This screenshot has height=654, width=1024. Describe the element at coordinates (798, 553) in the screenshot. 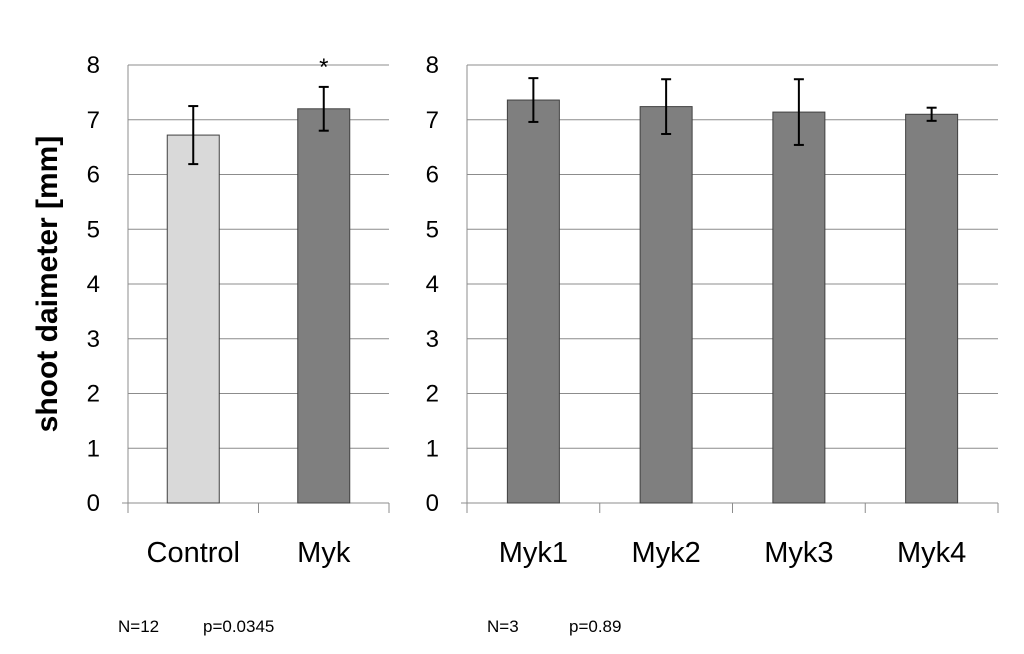

I see `x-tick-label: Myk3` at that location.